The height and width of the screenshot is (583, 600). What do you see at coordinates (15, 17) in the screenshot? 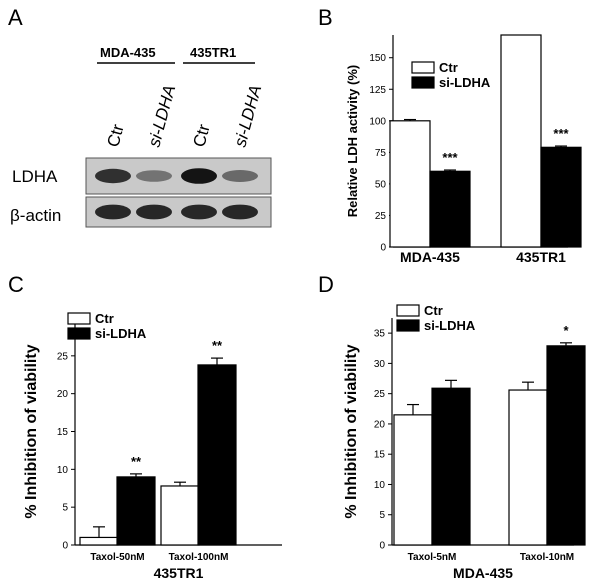
I see `panel-a-letter: A` at bounding box center [15, 17].